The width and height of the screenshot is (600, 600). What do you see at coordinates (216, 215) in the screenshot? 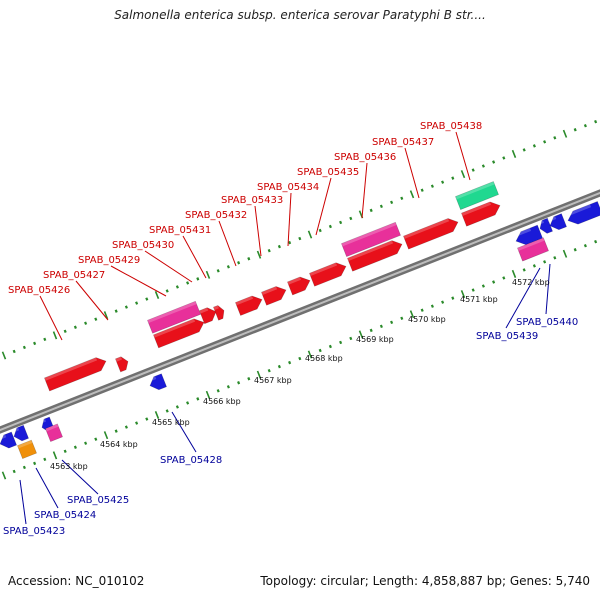
I see `gene-label: SPAB_05432` at bounding box center [216, 215].